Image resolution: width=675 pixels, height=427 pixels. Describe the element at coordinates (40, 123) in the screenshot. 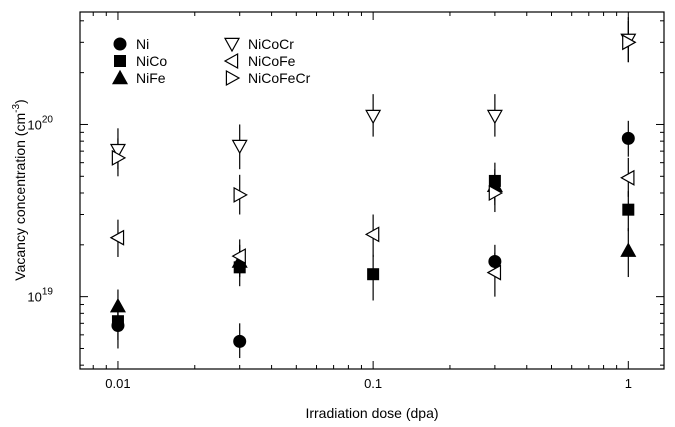

I see `y-tick-label: 1020` at that location.